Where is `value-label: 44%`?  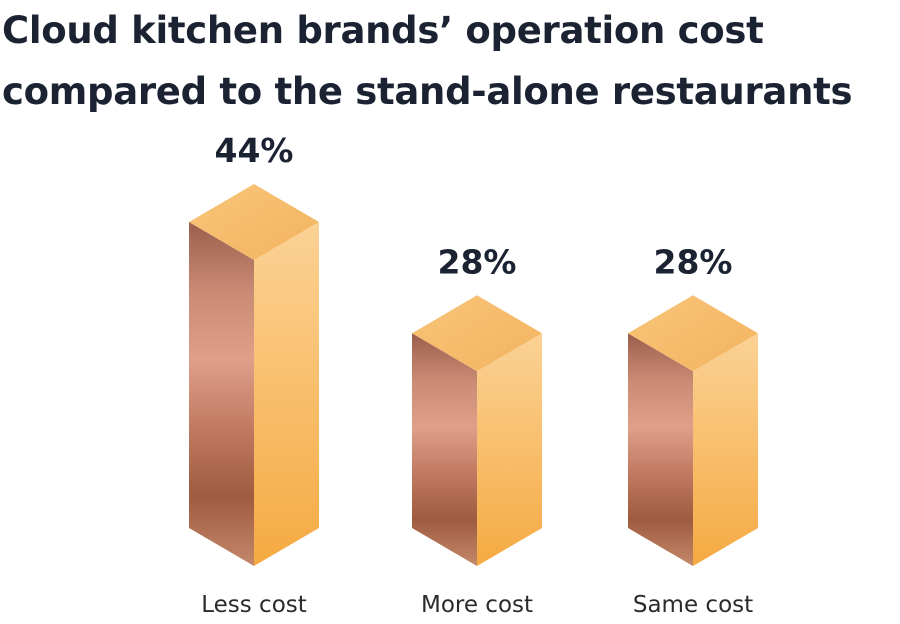
value-label: 44% is located at coordinates (254, 150).